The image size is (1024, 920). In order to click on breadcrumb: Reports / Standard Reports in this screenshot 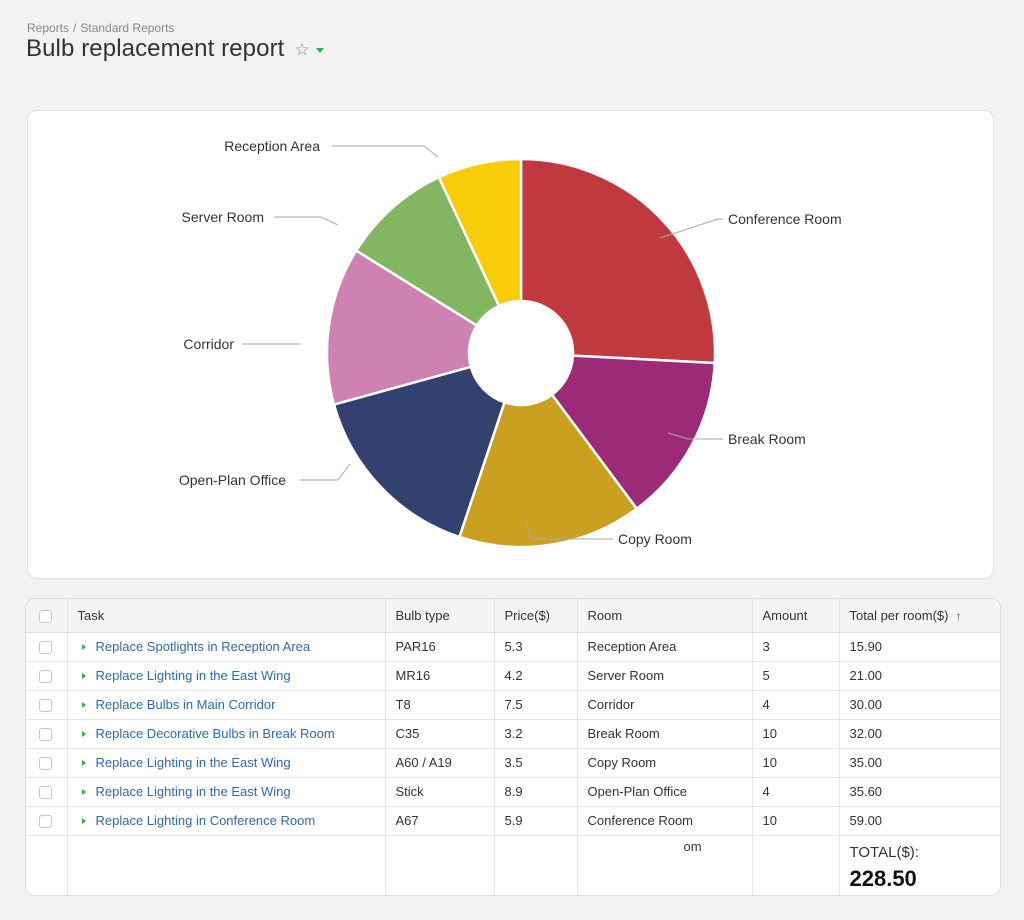, I will do `click(100, 28)`.